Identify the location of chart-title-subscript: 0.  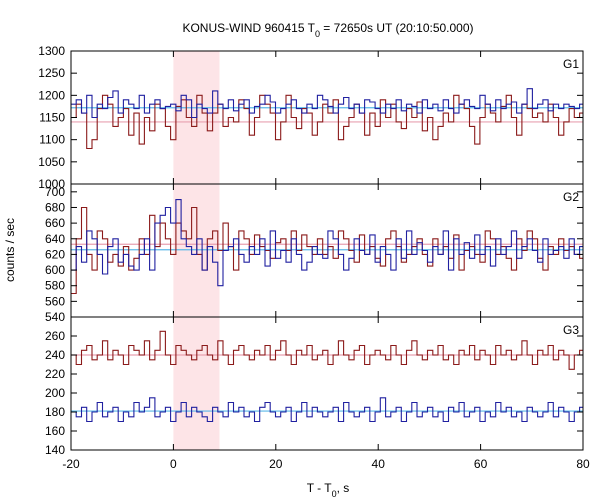
(317, 34).